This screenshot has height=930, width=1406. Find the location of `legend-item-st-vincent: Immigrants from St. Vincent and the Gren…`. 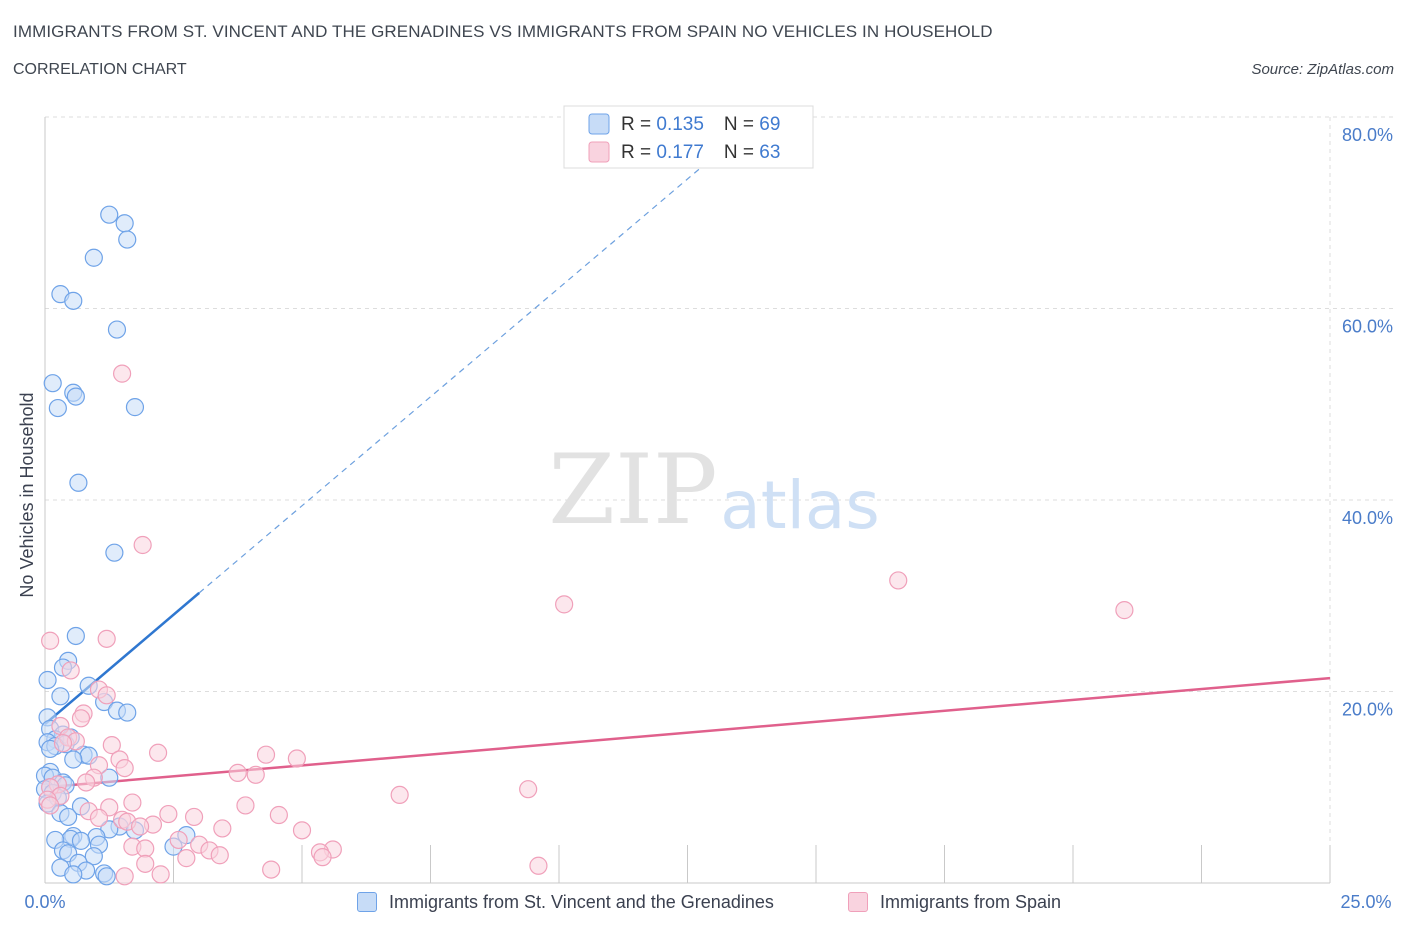

legend-item-st-vincent: Immigrants from St. Vincent and the Gren… is located at coordinates (565, 902).